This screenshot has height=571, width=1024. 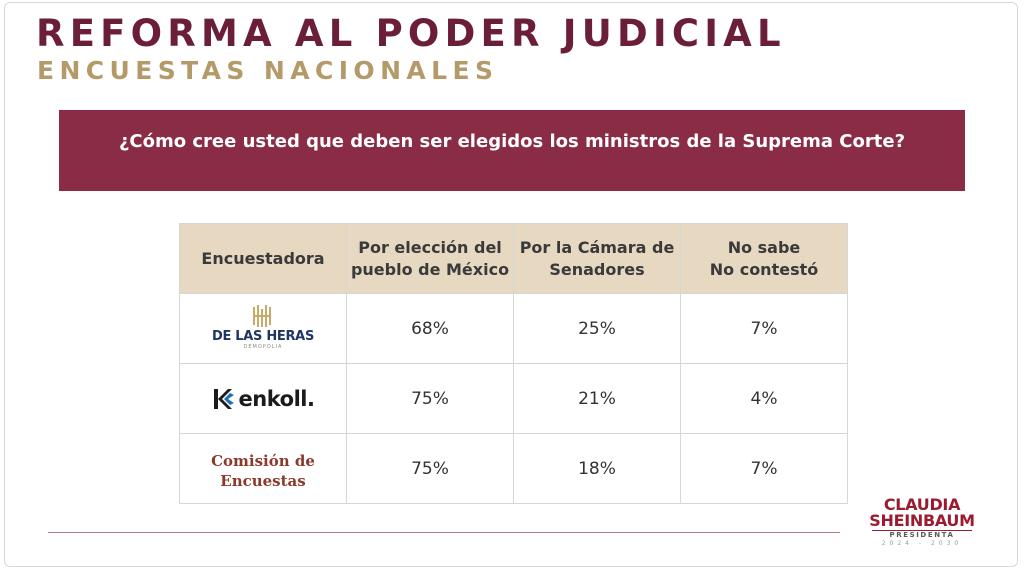 I want to click on table-row: Comisión de Encuestas 75% 18% 7%, so click(x=513, y=468).